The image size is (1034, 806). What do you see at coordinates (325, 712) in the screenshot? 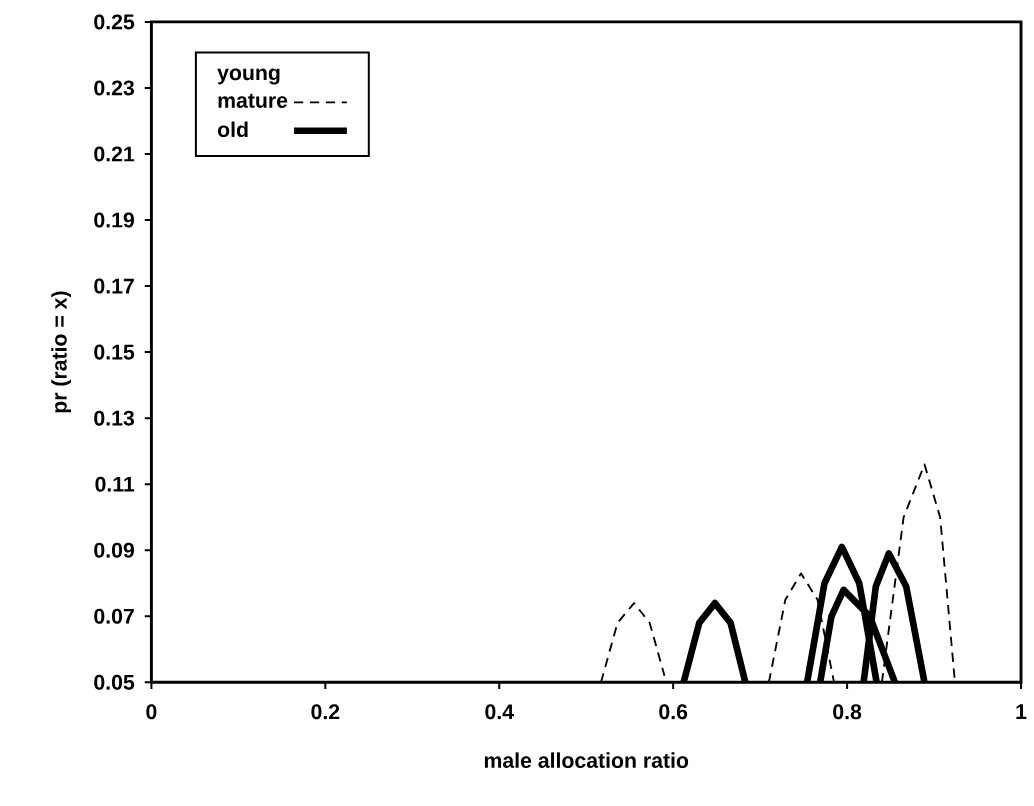
I see `x-tick-label: 0.2` at bounding box center [325, 712].